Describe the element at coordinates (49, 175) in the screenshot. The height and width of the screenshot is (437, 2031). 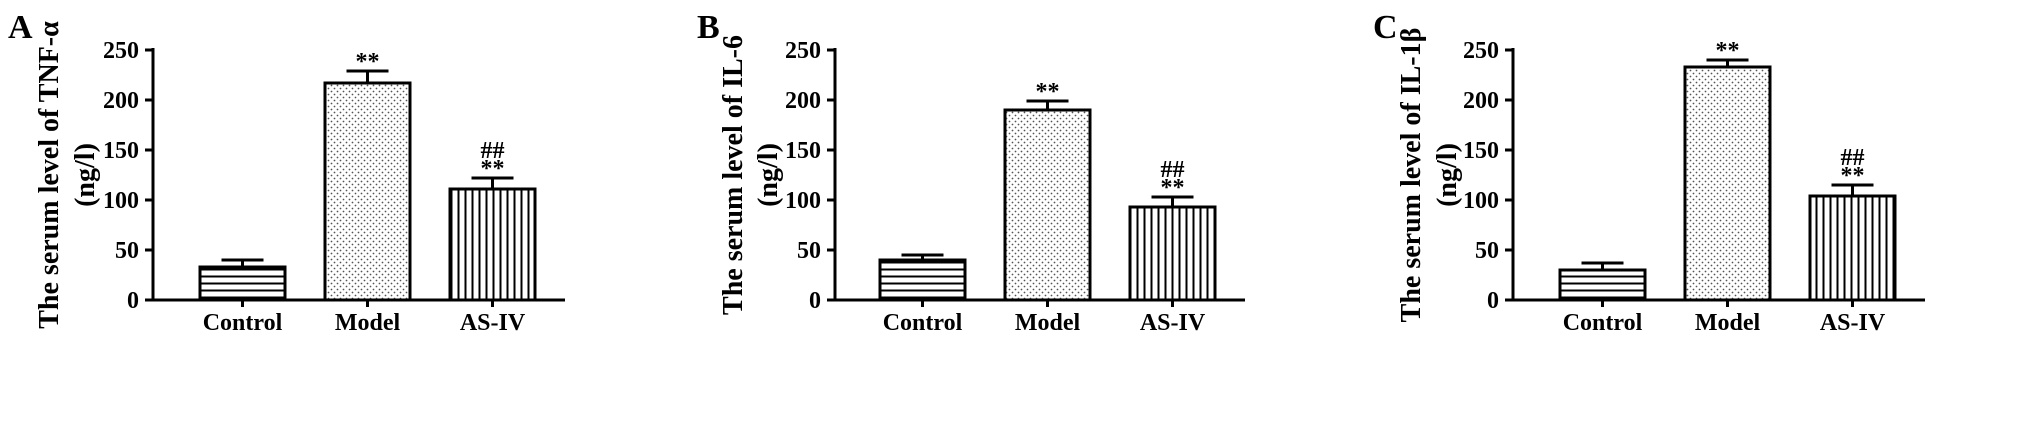
I see `y-axis-title: The serum level of TNF-α` at that location.